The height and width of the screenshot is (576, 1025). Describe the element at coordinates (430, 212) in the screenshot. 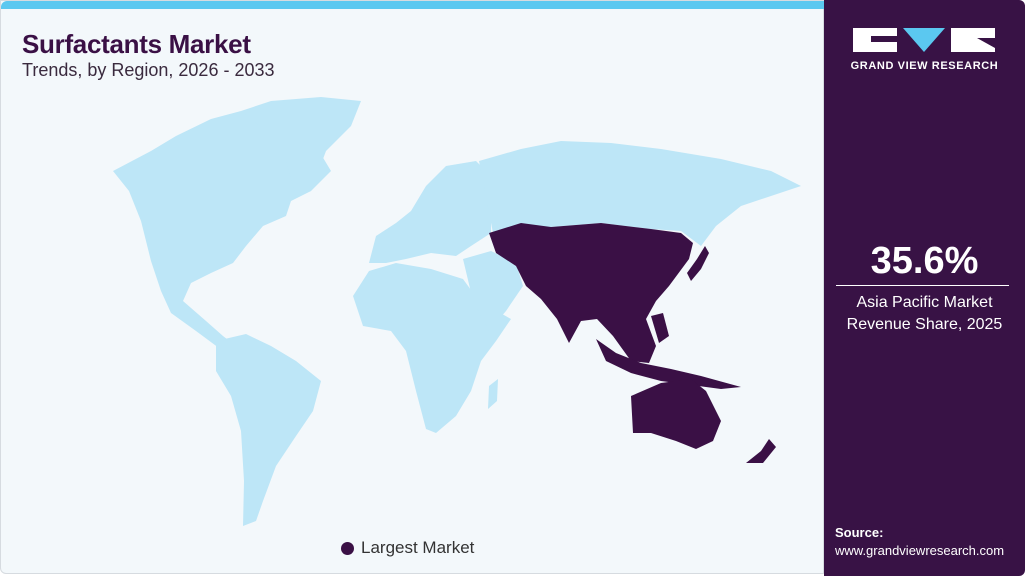

I see `region-europe` at that location.